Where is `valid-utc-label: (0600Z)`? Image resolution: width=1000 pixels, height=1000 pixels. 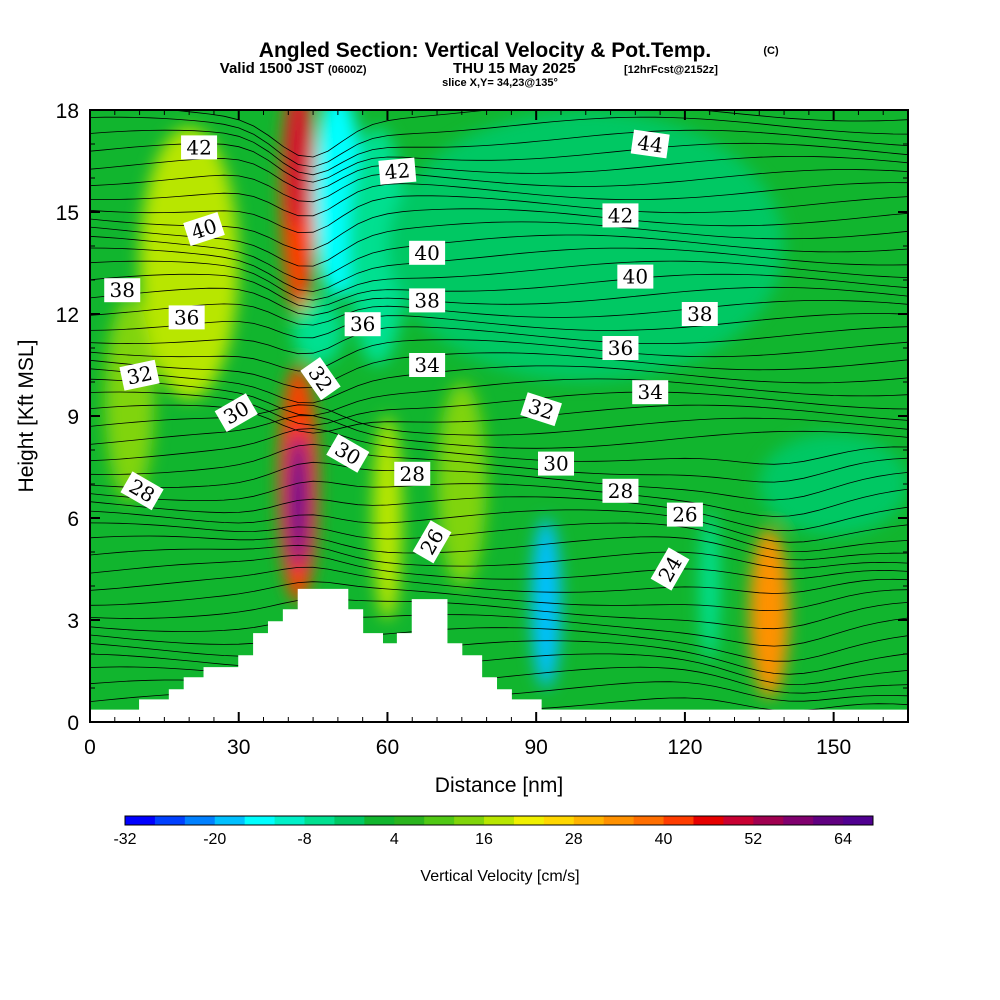
valid-utc-label: (0600Z) is located at coordinates (347, 70).